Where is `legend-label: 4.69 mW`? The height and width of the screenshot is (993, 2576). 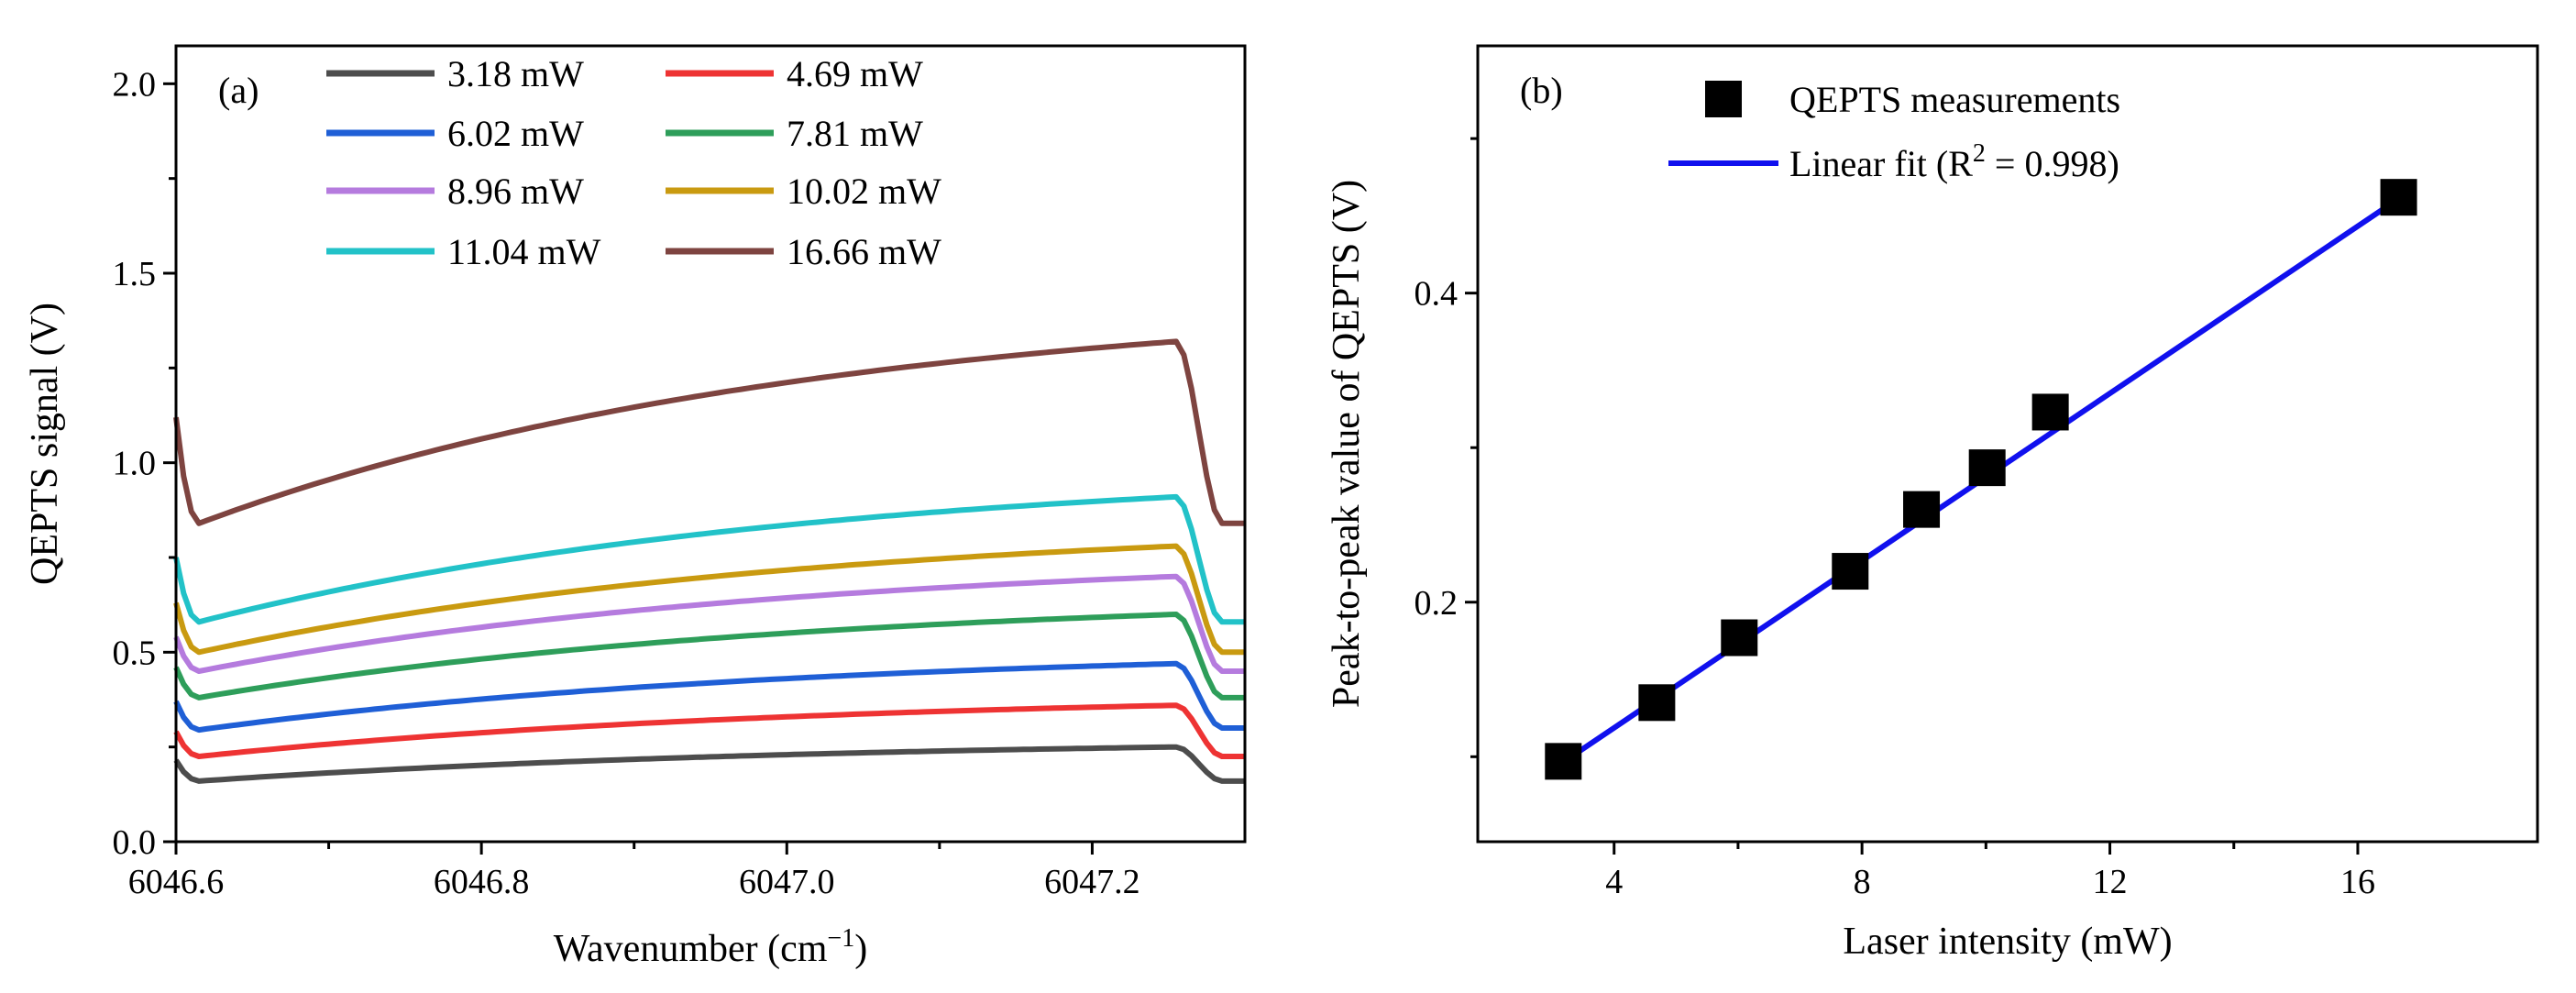
legend-label: 4.69 mW is located at coordinates (855, 73).